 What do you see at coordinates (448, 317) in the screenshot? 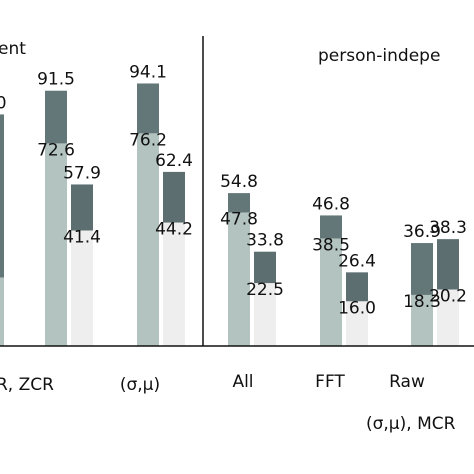
I see `bar-low-s2-c5` at bounding box center [448, 317].